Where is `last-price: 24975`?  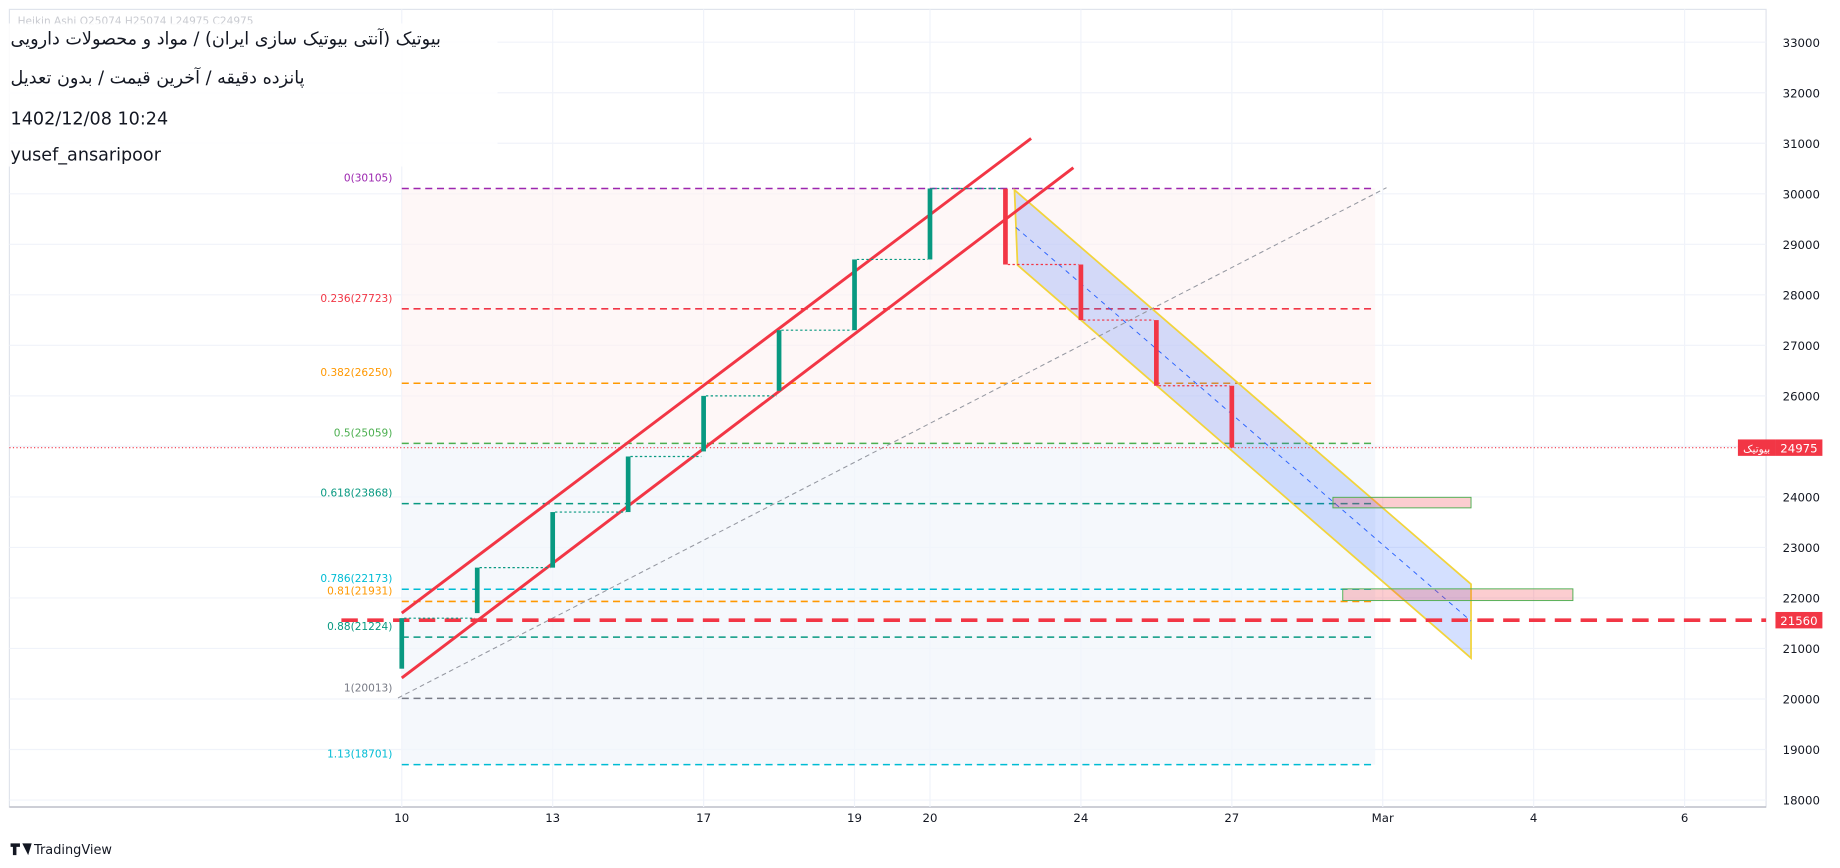 last-price: 24975 is located at coordinates (1798, 448).